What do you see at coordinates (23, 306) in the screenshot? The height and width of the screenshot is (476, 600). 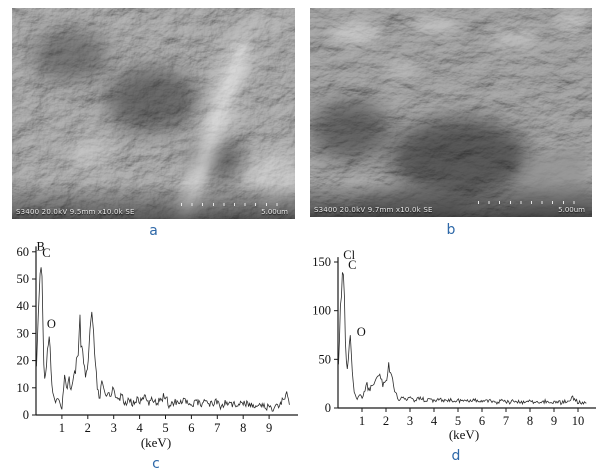 I see `chart-text: 40` at bounding box center [23, 306].